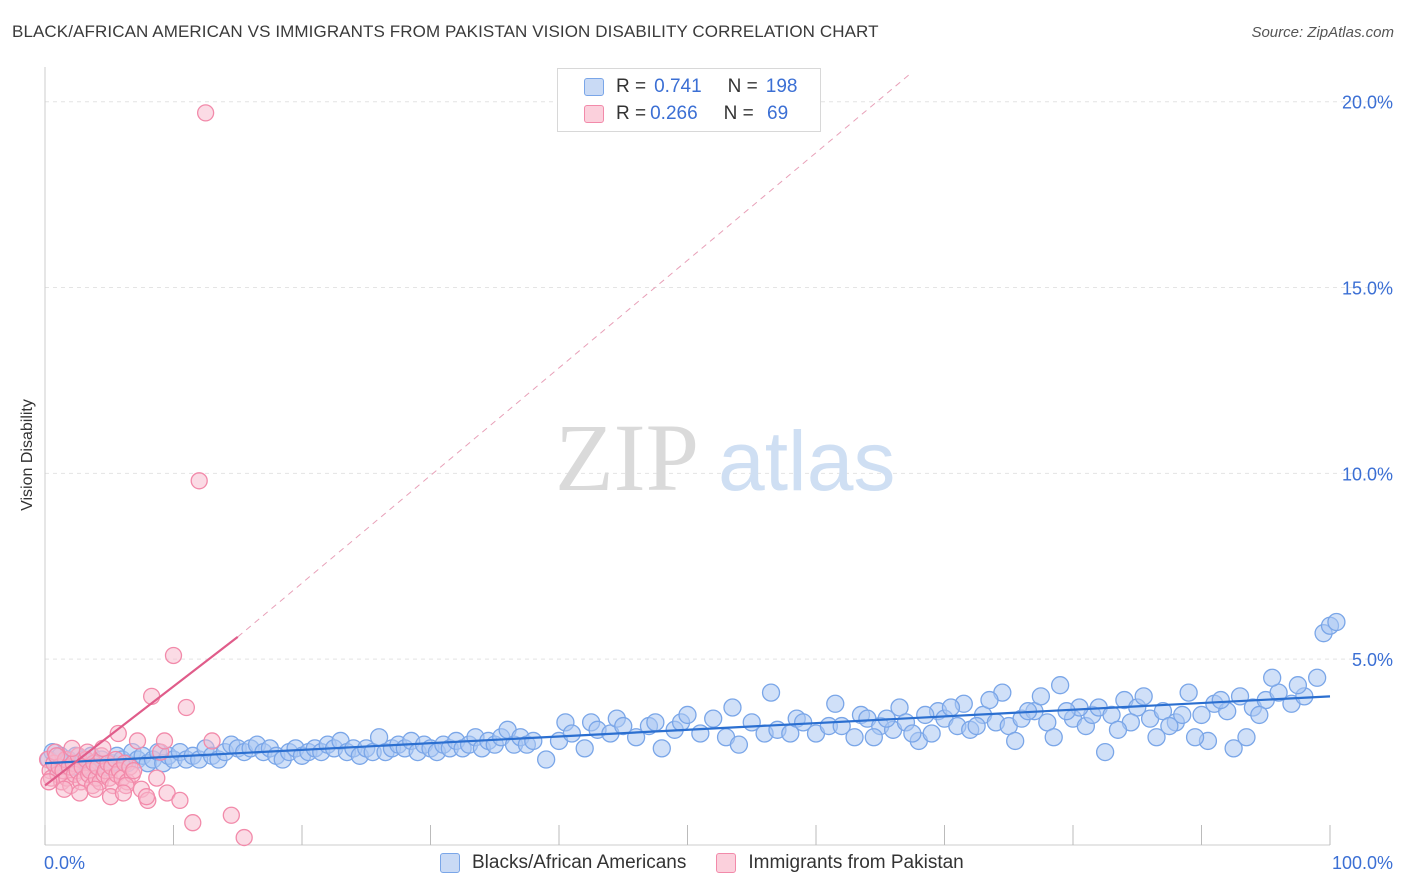 The image size is (1406, 892). I want to click on y-tick-label: 5.0%, so click(1372, 660).